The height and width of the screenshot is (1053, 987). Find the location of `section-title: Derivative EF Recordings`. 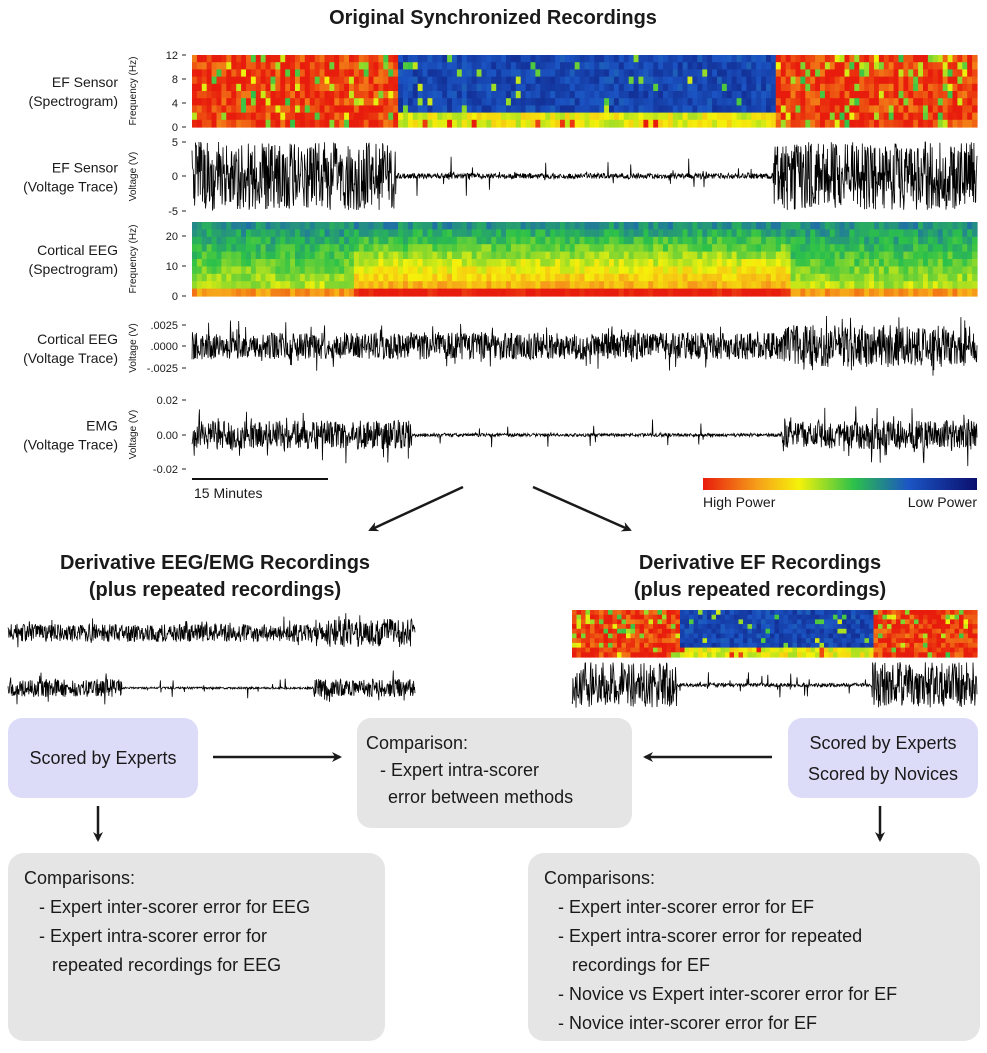

section-title: Derivative EF Recordings is located at coordinates (760, 563).